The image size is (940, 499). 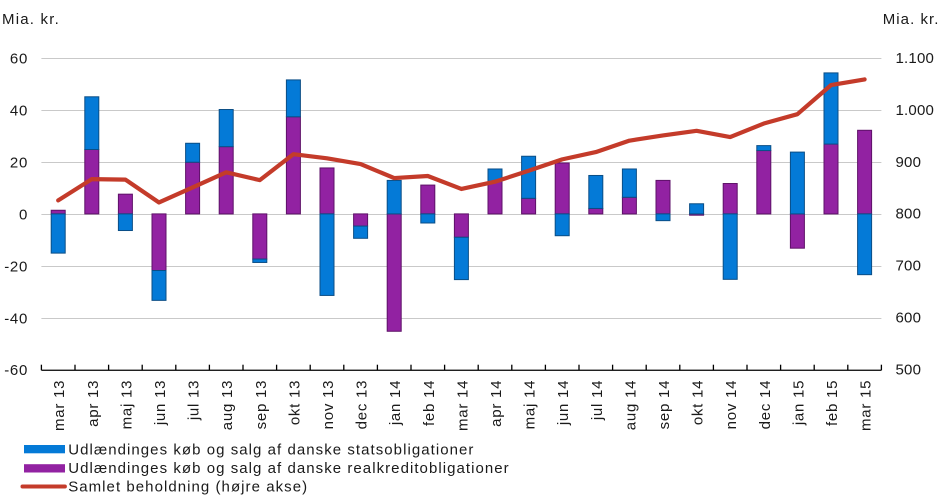 I want to click on svg-text: sep 13, so click(x=261, y=405).